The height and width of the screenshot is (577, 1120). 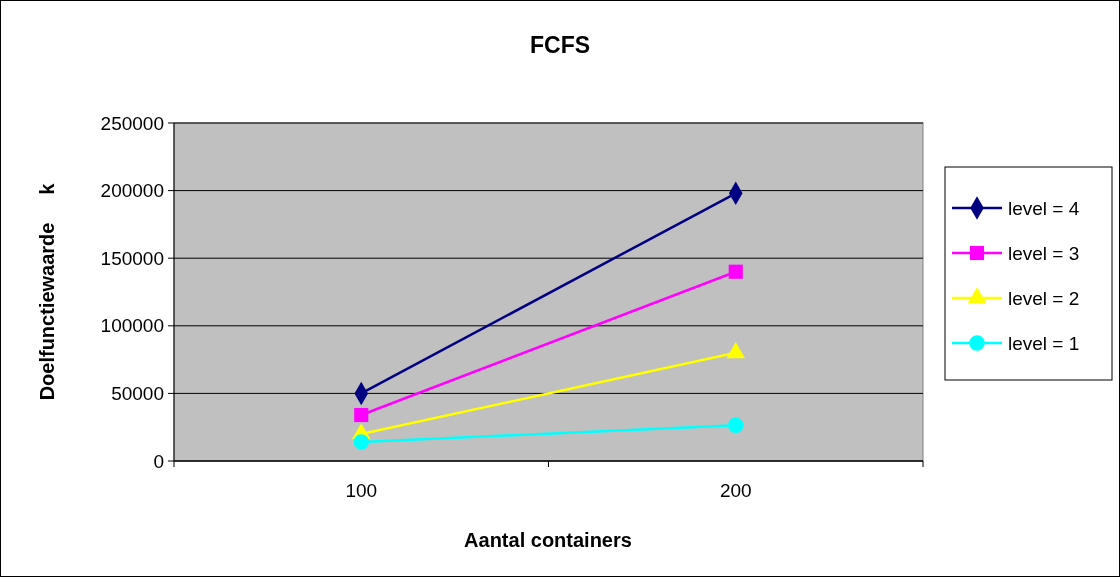 I want to click on y-tick-label: 250000, so click(x=132, y=123).